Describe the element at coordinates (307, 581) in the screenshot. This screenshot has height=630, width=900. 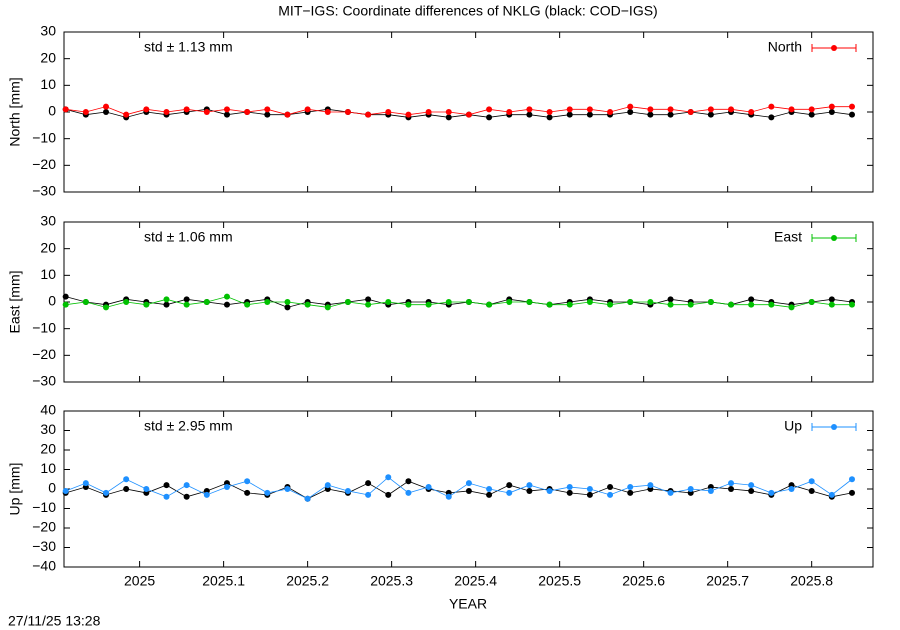
I see `x-tick-label: 2025.2` at that location.